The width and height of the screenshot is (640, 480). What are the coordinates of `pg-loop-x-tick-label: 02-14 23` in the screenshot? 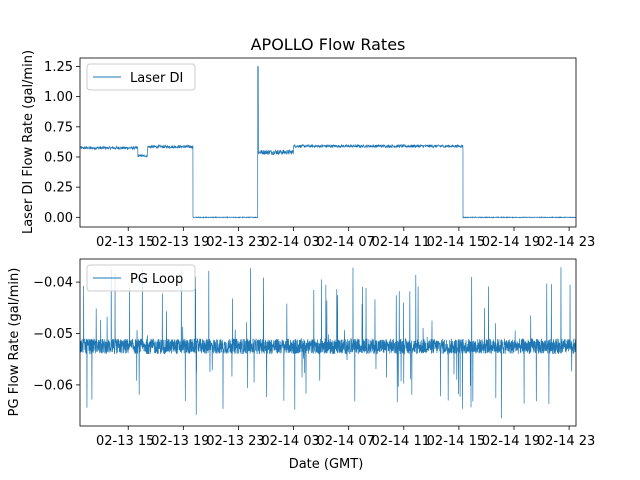 It's located at (566, 441).